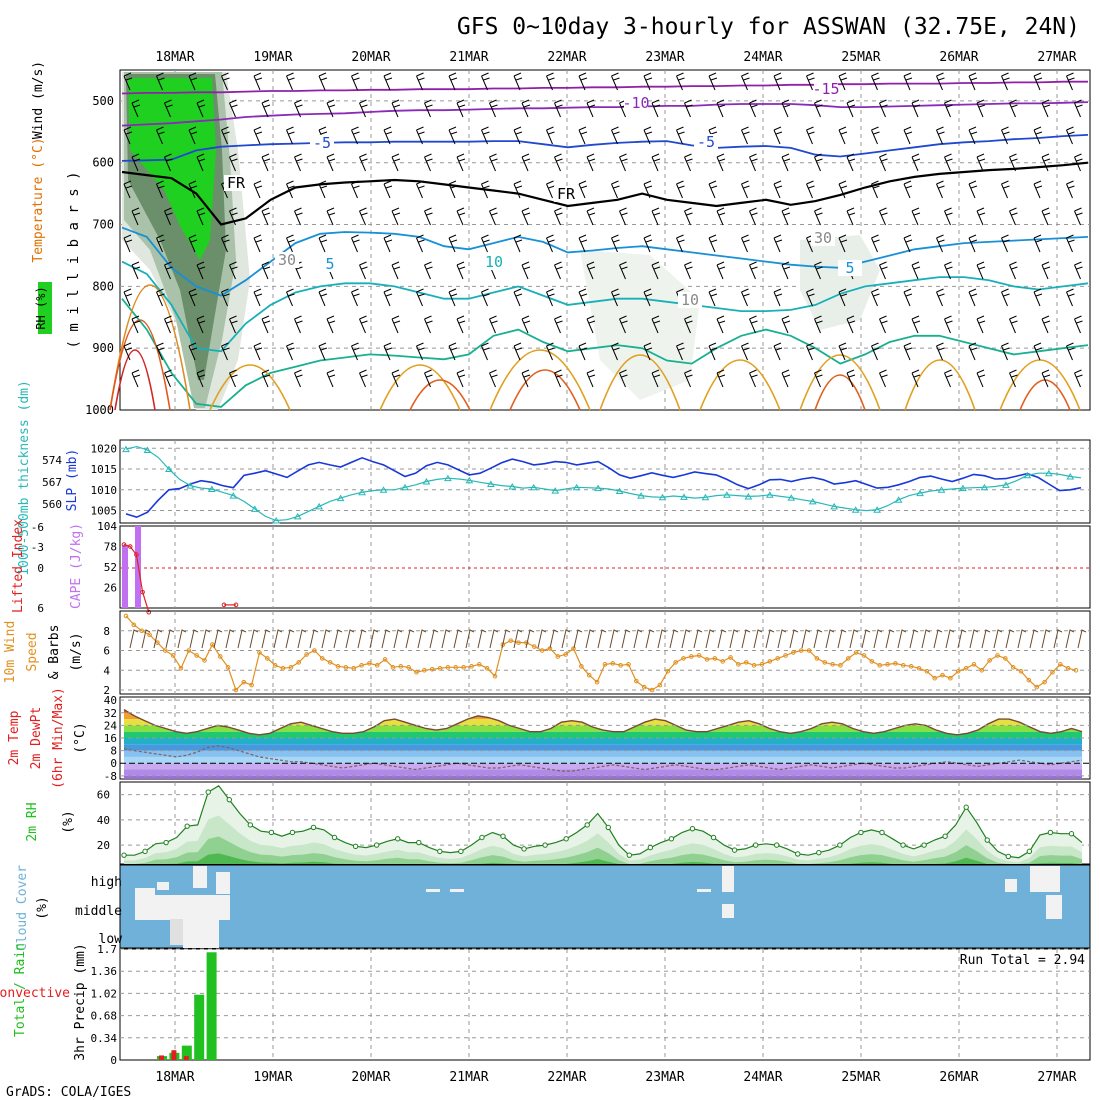  What do you see at coordinates (823, 238) in the screenshot?
I see `contour-label: 30` at bounding box center [823, 238].